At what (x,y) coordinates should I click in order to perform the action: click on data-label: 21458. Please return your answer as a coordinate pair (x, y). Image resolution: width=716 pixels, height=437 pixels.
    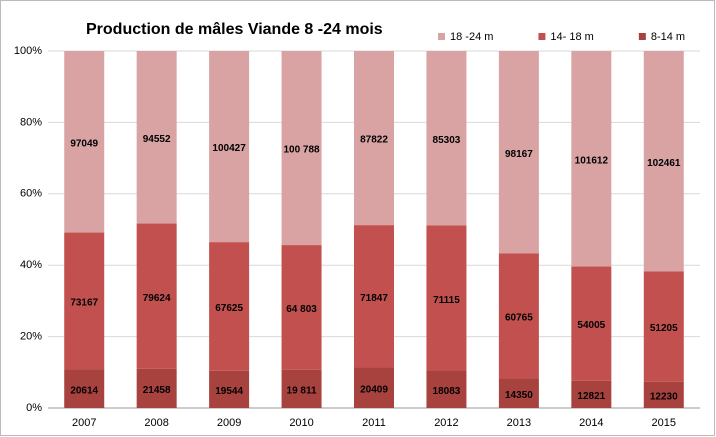
    Looking at the image, I should click on (157, 390).